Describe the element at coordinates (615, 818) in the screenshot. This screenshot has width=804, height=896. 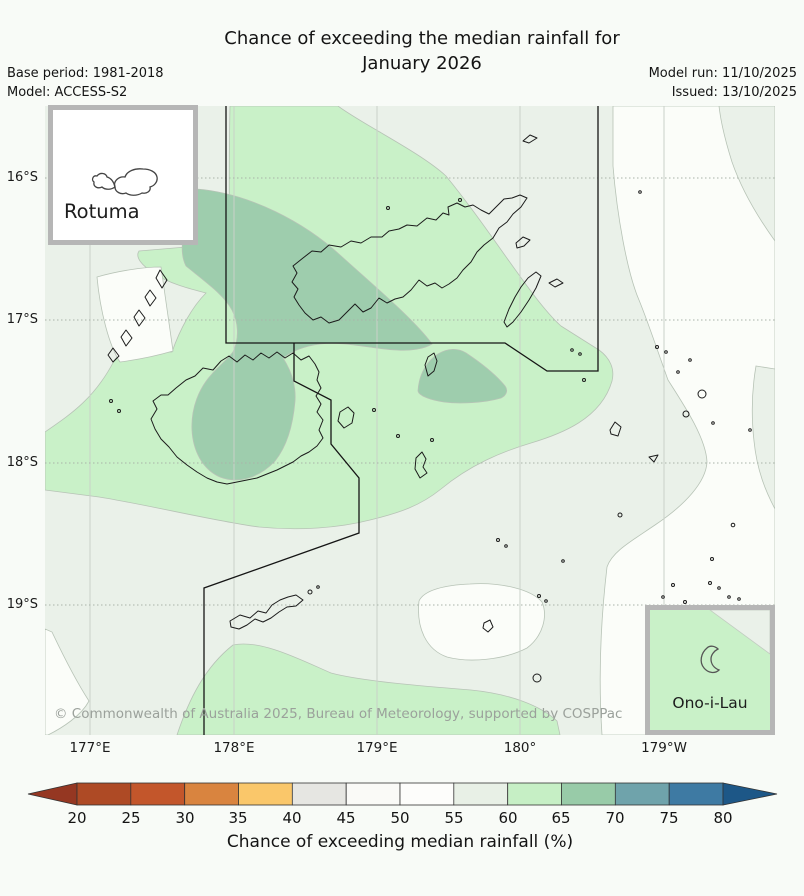
I see `cbar-tick-70: 70` at that location.